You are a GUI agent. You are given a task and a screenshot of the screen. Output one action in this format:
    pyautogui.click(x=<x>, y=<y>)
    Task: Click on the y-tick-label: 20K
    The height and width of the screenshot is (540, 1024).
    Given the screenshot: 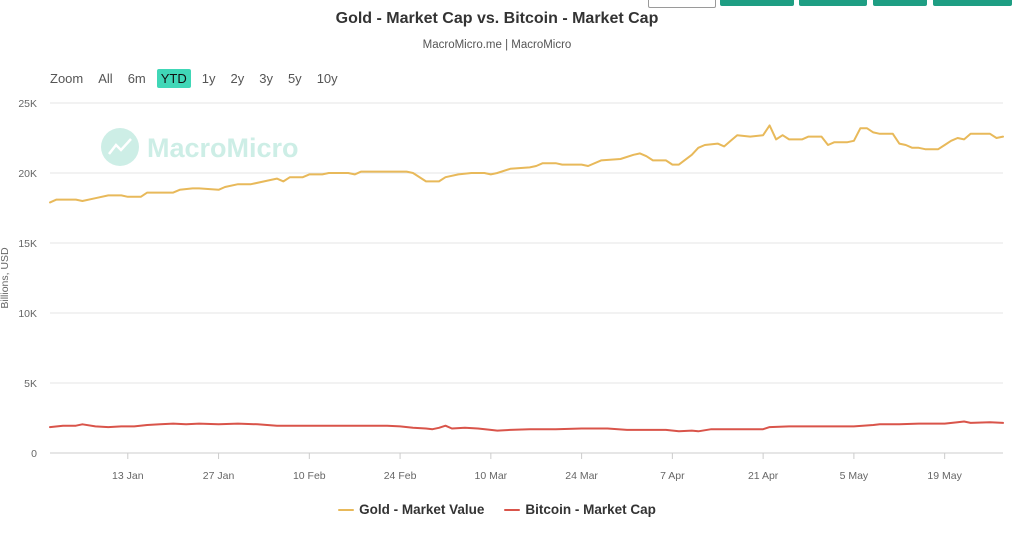 What is the action you would take?
    pyautogui.click(x=27, y=174)
    